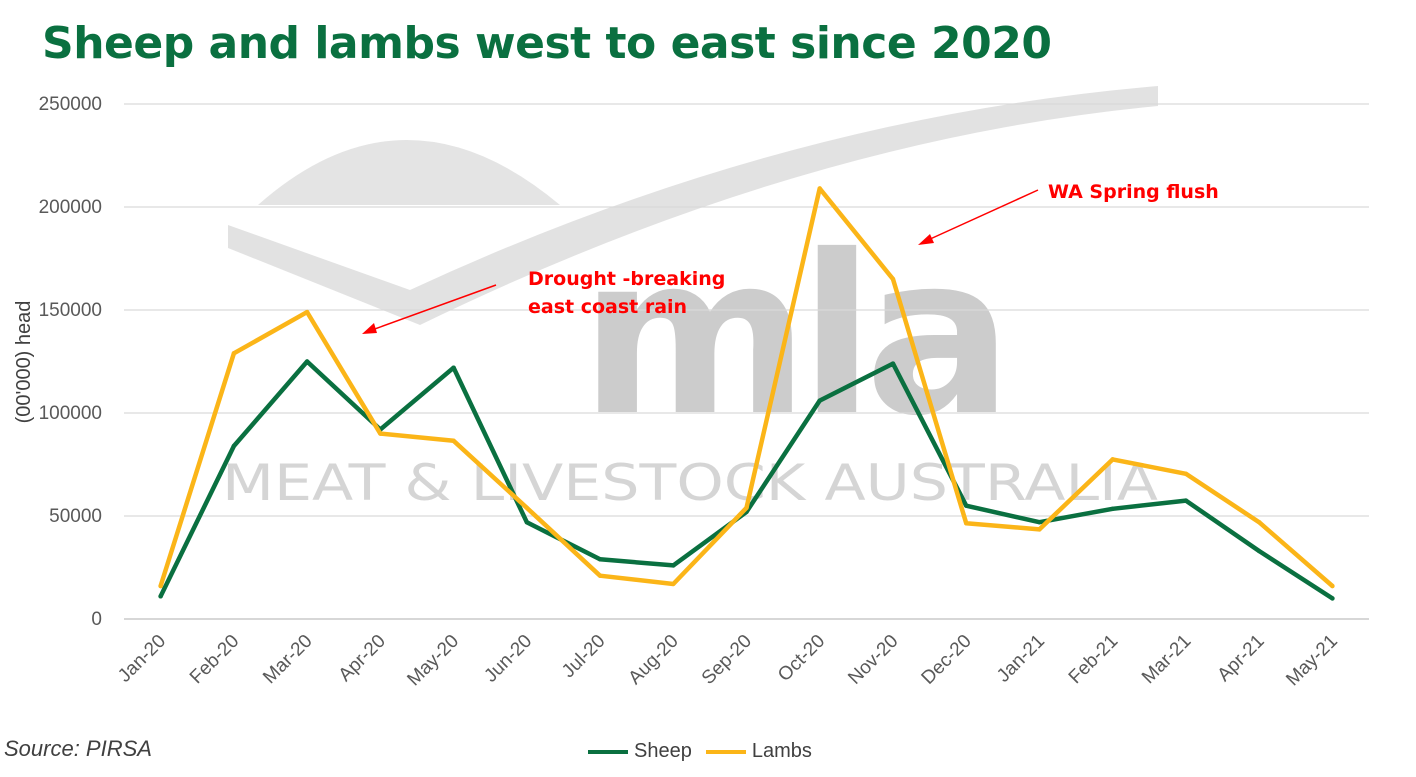  What do you see at coordinates (142, 659) in the screenshot?
I see `x-tick-Jan-20: Jan-20` at bounding box center [142, 659].